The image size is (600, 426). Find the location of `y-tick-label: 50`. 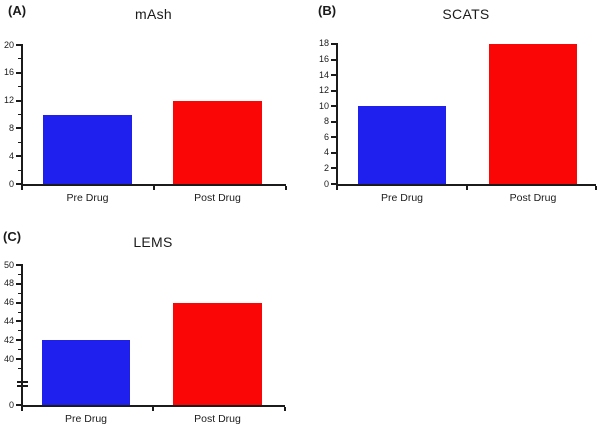

y-tick-label: 50 is located at coordinates (8, 264).